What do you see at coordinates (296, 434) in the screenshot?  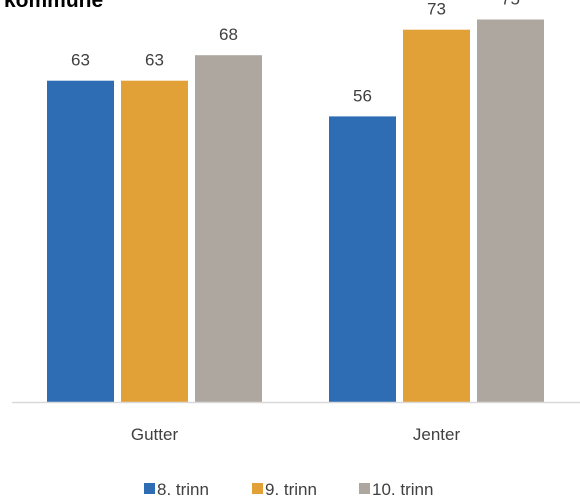 I see `category-labels-group: Gutter Jenter` at bounding box center [296, 434].